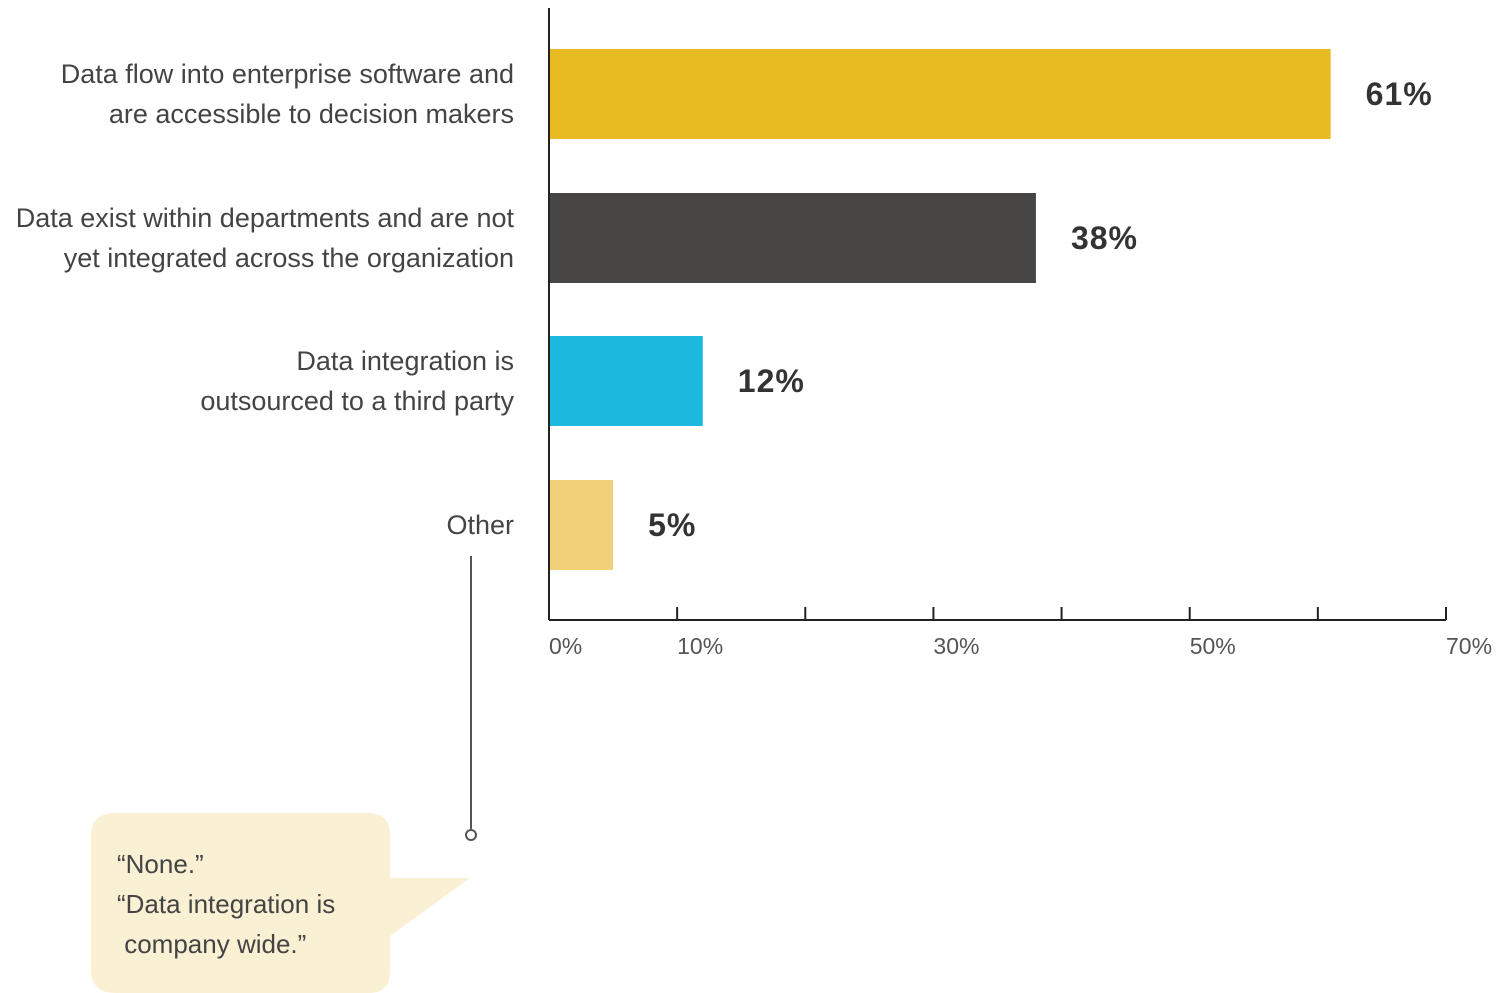 This screenshot has height=993, width=1502. I want to click on x-tick-label-0: 0%, so click(565, 646).